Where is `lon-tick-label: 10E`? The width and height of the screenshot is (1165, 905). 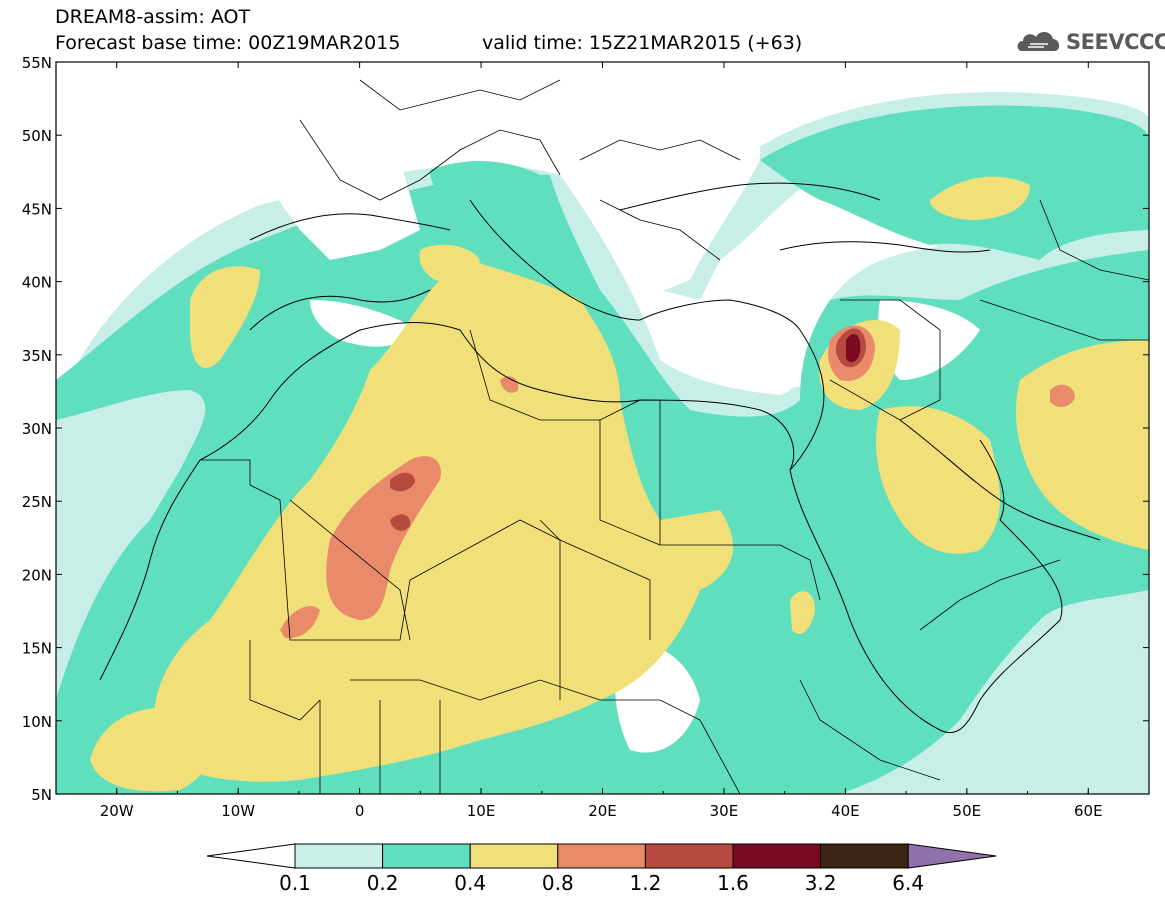
lon-tick-label: 10E is located at coordinates (481, 811).